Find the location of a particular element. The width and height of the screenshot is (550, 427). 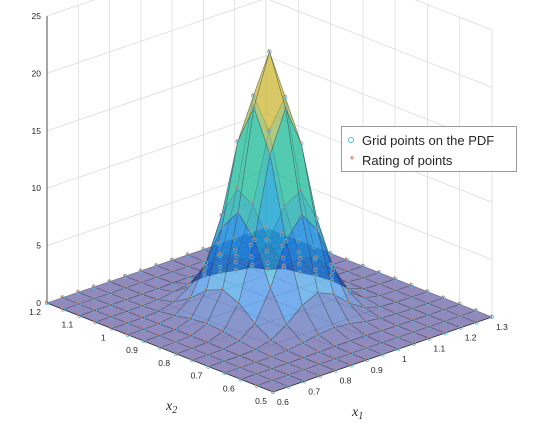

x2-tick-label: 1.2 is located at coordinates (35, 312).